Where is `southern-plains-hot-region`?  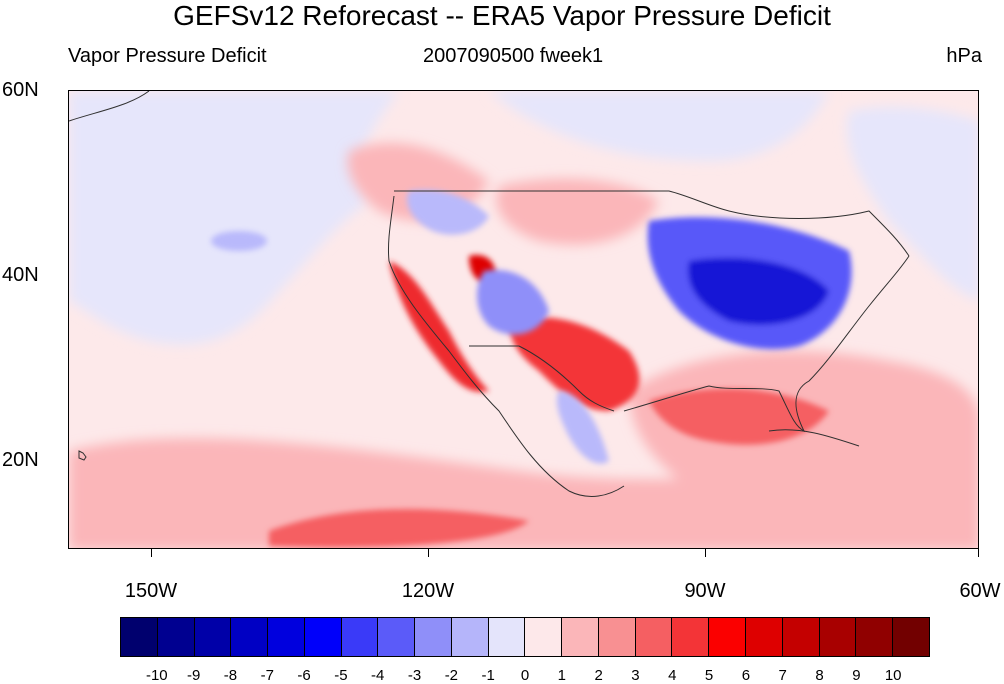 southern-plains-hot-region is located at coordinates (574, 364).